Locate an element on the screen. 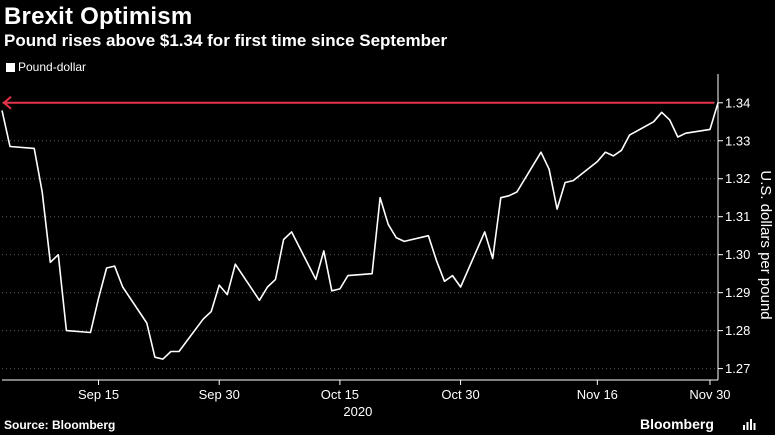 This screenshot has height=435, width=775. chart-title: Brexit Optimism is located at coordinates (98, 16).